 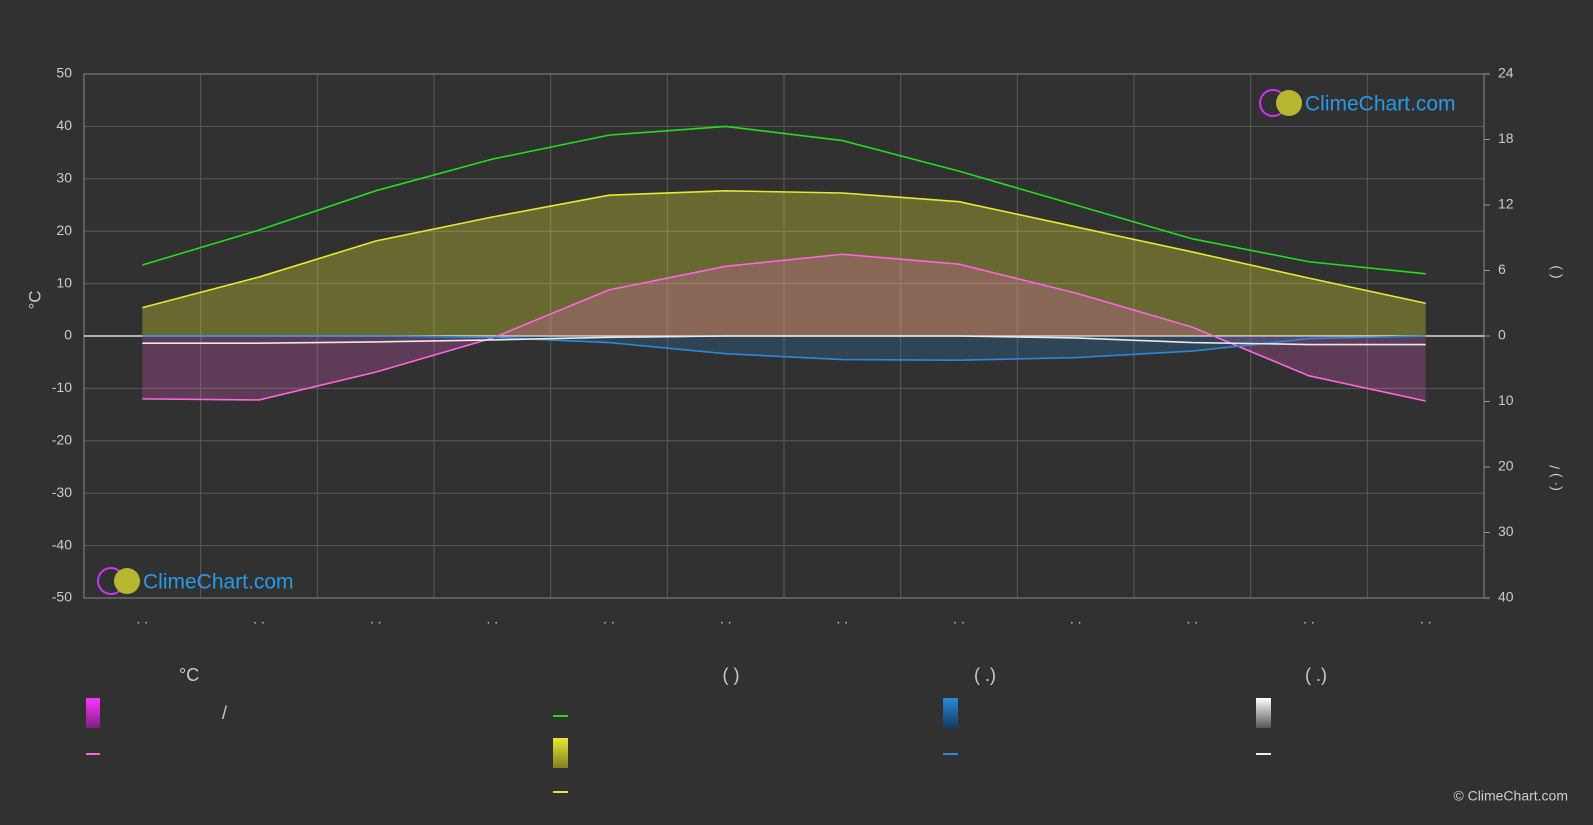 What do you see at coordinates (1510, 796) in the screenshot?
I see `copyright: © ClimeChart.com` at bounding box center [1510, 796].